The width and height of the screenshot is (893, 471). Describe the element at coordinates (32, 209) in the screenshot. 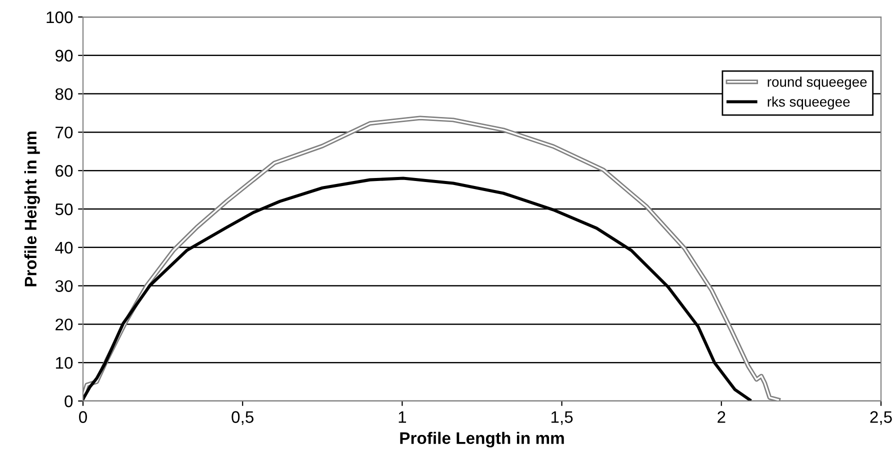

I see `y-axis-title: Profile Height in µm` at that location.